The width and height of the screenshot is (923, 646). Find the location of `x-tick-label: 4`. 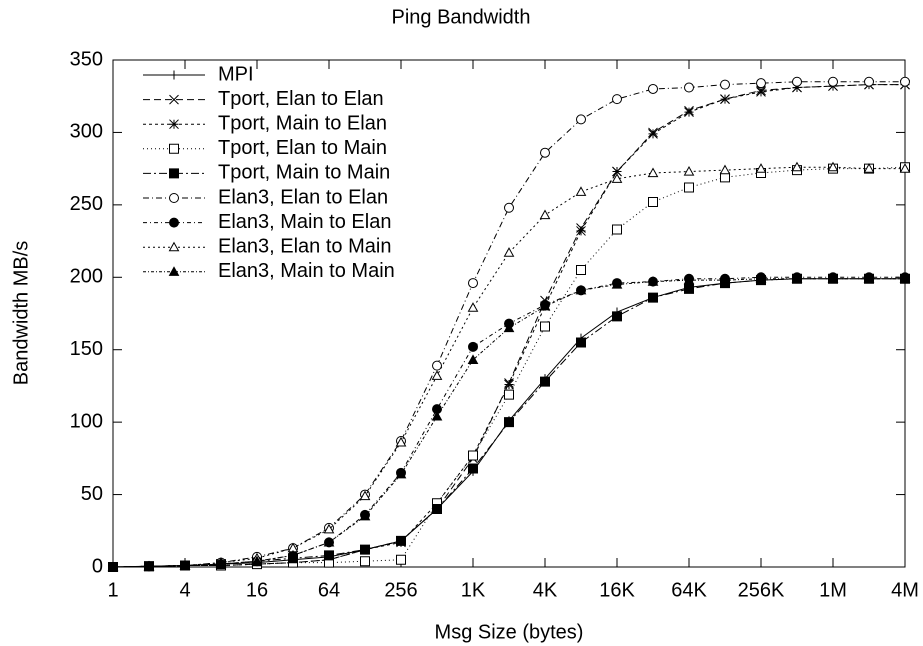

x-tick-label: 4 is located at coordinates (184, 590).